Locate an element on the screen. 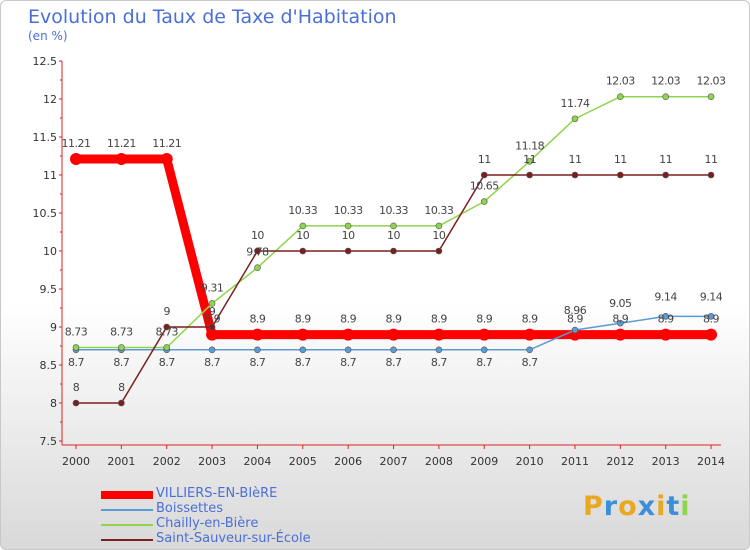 Image resolution: width=750 pixels, height=550 pixels. x-tick-label: 2000 is located at coordinates (76, 461).